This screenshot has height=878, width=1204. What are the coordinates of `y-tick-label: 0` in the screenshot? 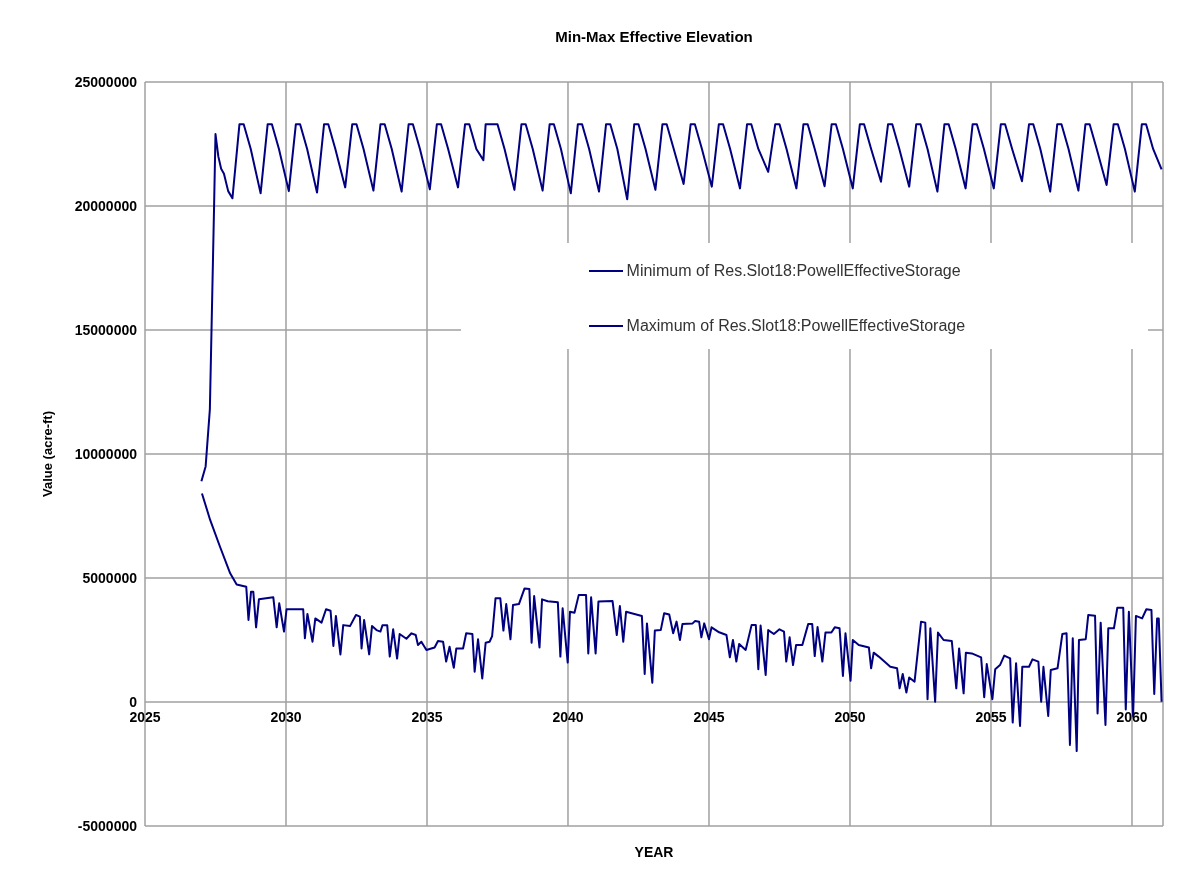 It's located at (133, 701).